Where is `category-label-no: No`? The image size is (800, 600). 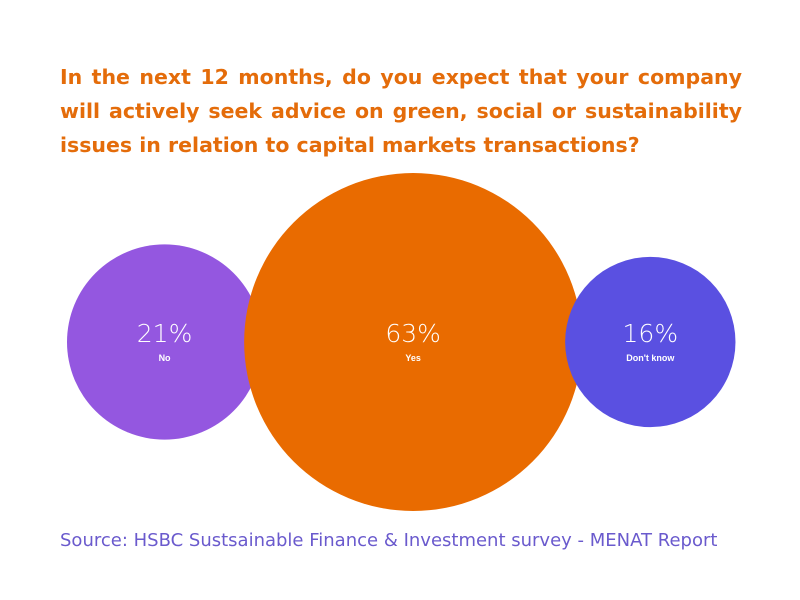 category-label-no: No is located at coordinates (165, 358).